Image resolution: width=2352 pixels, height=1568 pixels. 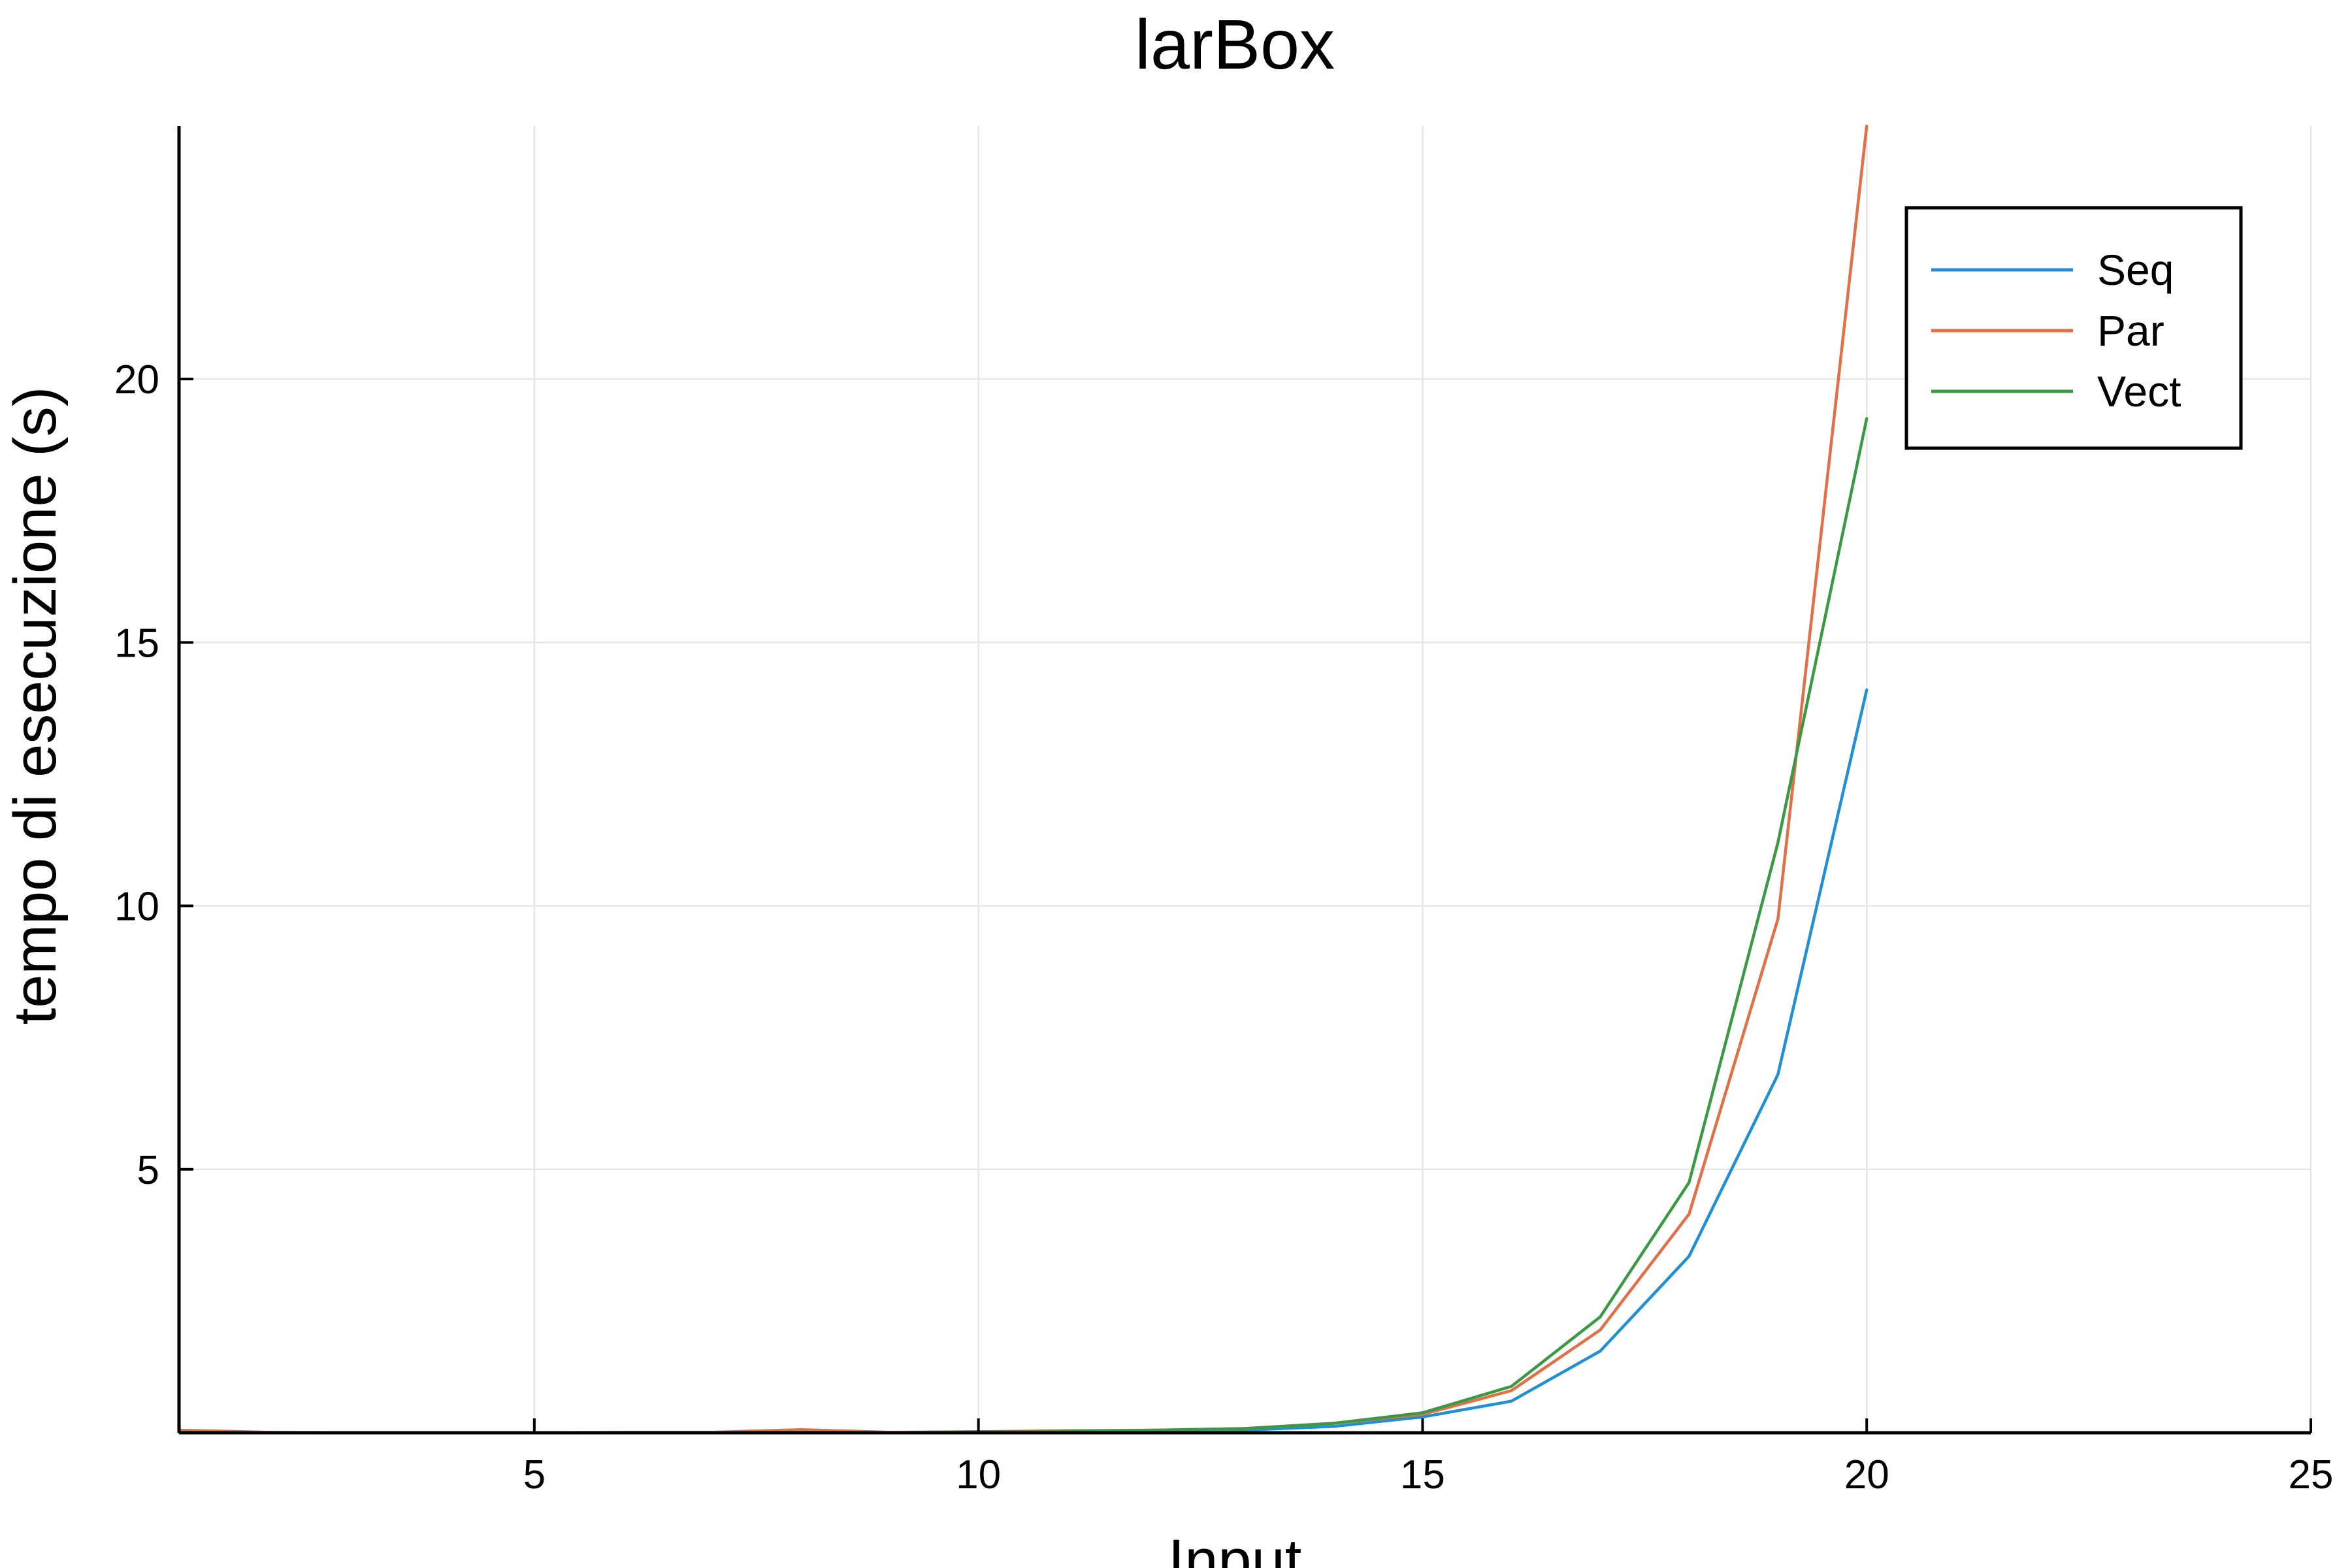 What do you see at coordinates (1235, 1547) in the screenshot?
I see `x-axis-label: Input` at bounding box center [1235, 1547].